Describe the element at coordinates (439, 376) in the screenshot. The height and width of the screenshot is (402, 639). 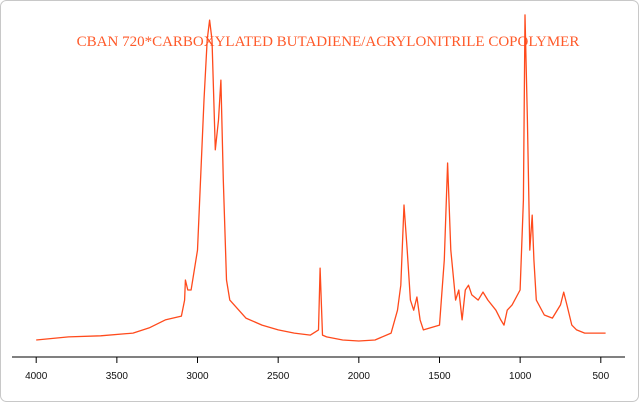
I see `x-tick-label: 1500` at that location.